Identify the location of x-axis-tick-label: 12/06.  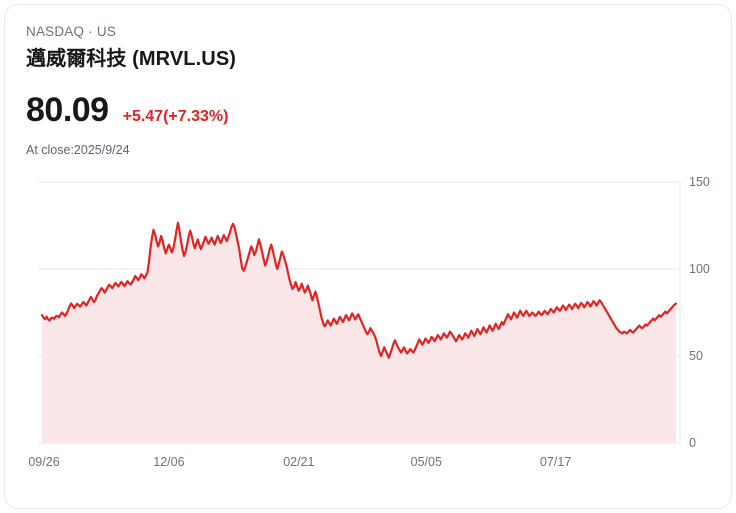
(169, 462).